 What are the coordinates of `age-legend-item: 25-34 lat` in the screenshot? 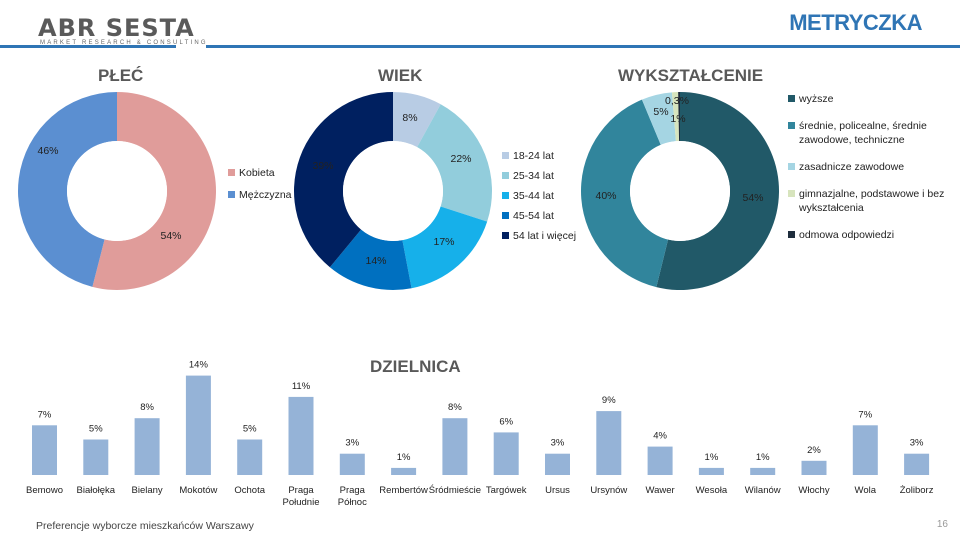 It's located at (547, 176).